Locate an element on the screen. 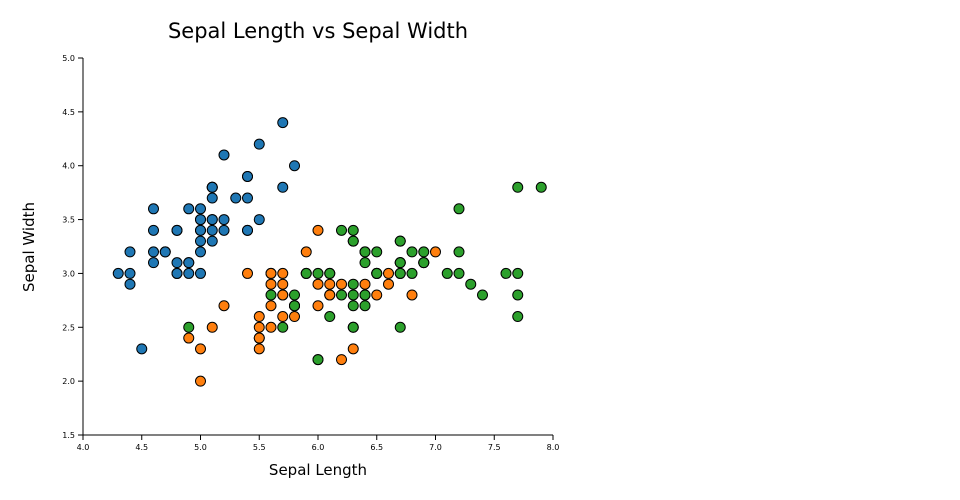  x-tick-label: 6.5 is located at coordinates (376, 447).